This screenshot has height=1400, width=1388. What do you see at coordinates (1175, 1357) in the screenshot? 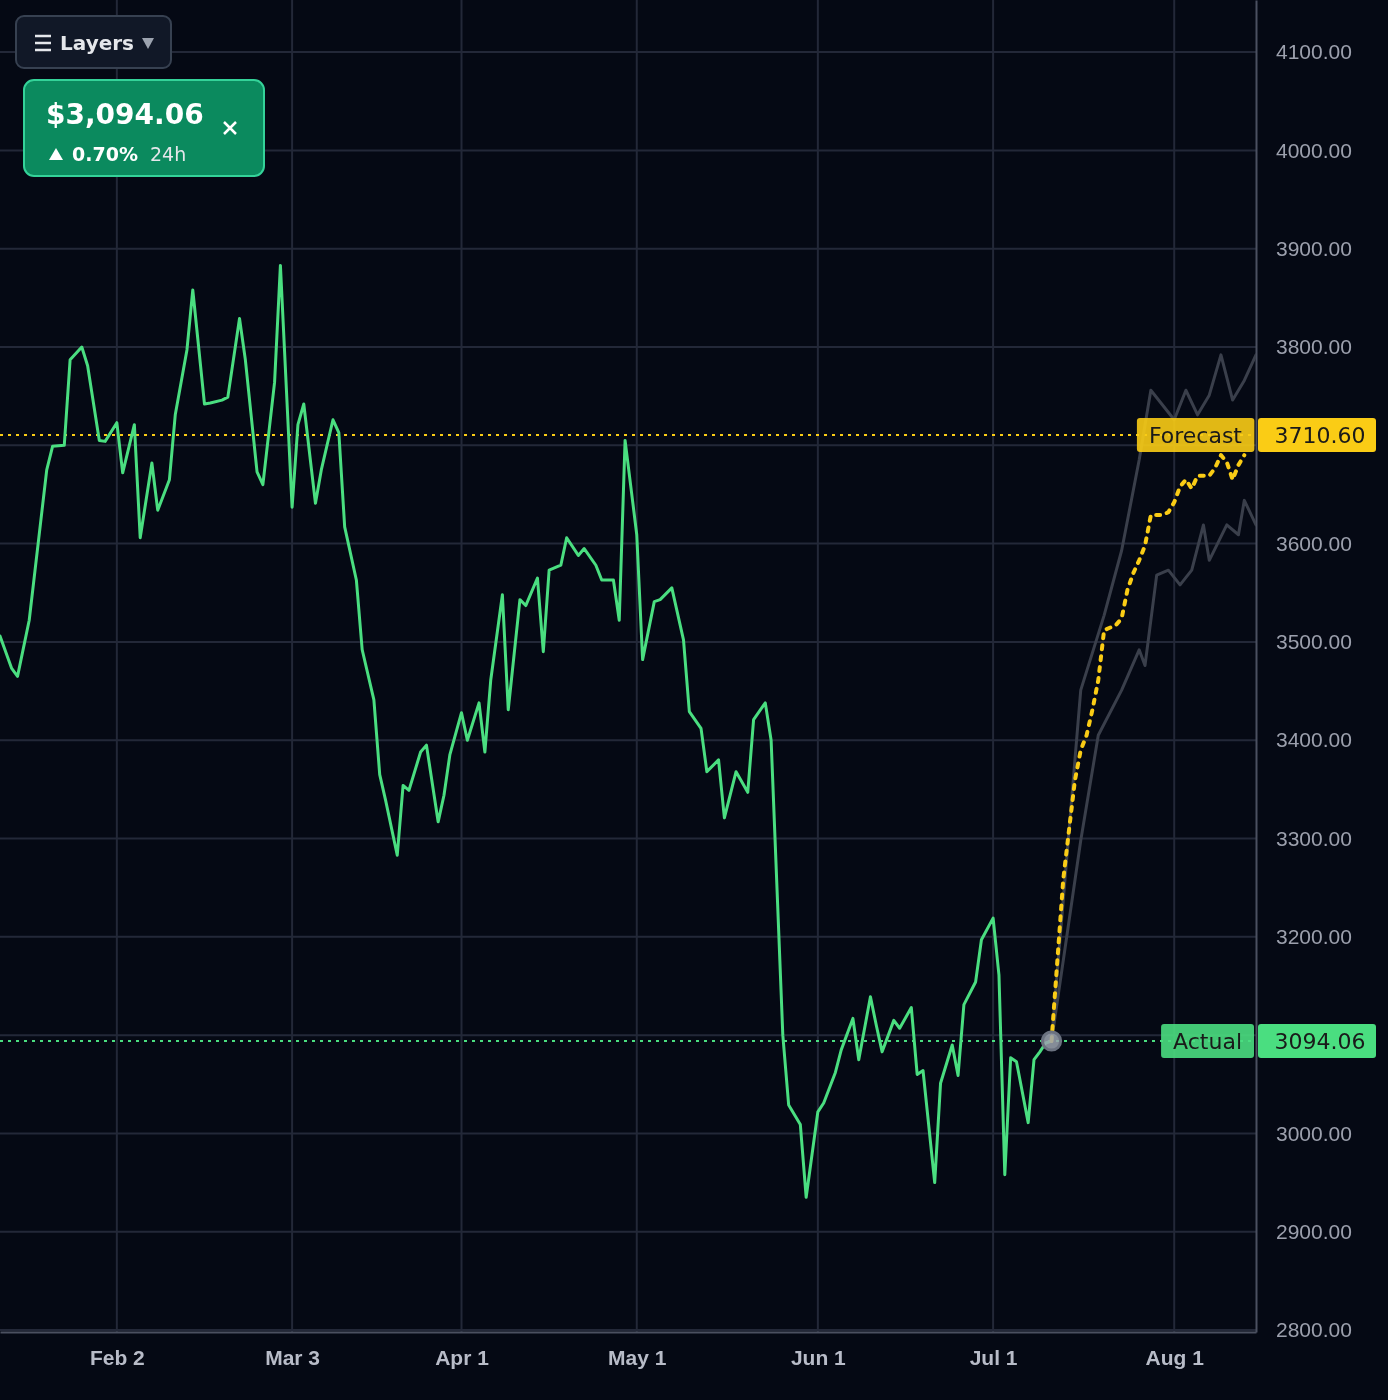
I see `x-tick-label: Aug 1` at bounding box center [1175, 1357].